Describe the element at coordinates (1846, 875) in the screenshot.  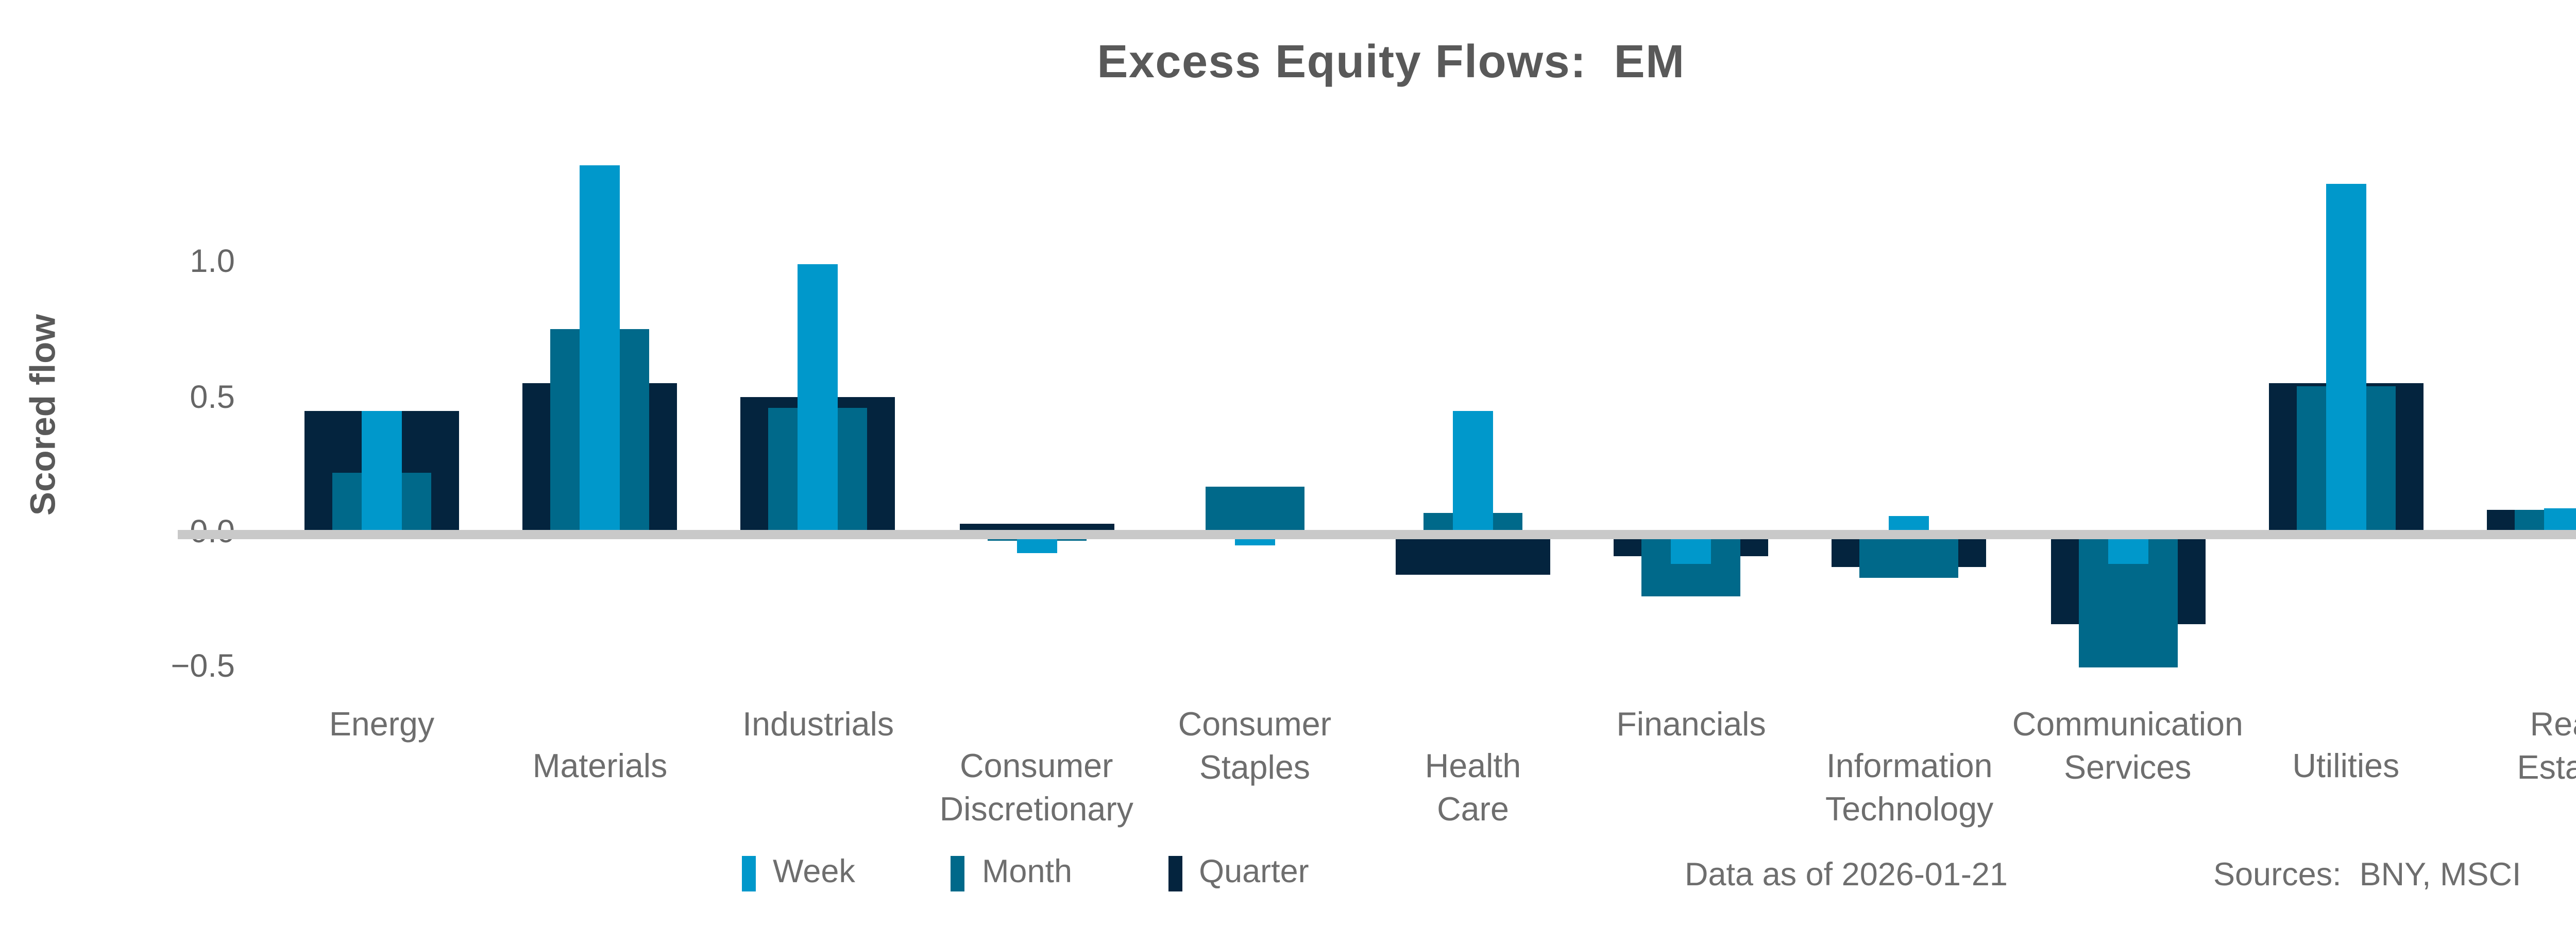
I see `data-as-of-text: Data as of 2026-01-21` at that location.